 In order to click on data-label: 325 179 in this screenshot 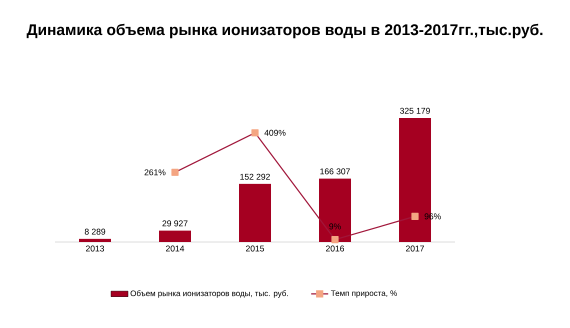, I will do `click(415, 111)`.